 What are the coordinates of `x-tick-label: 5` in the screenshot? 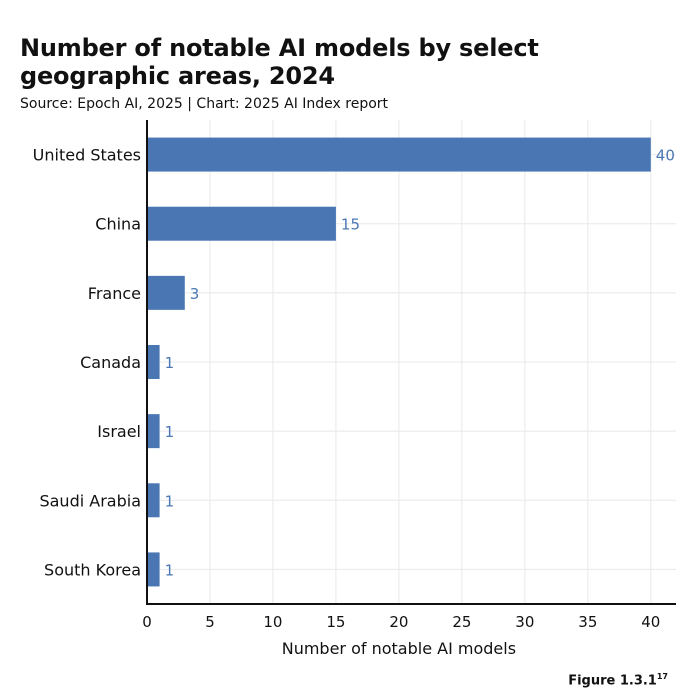 It's located at (210, 622).